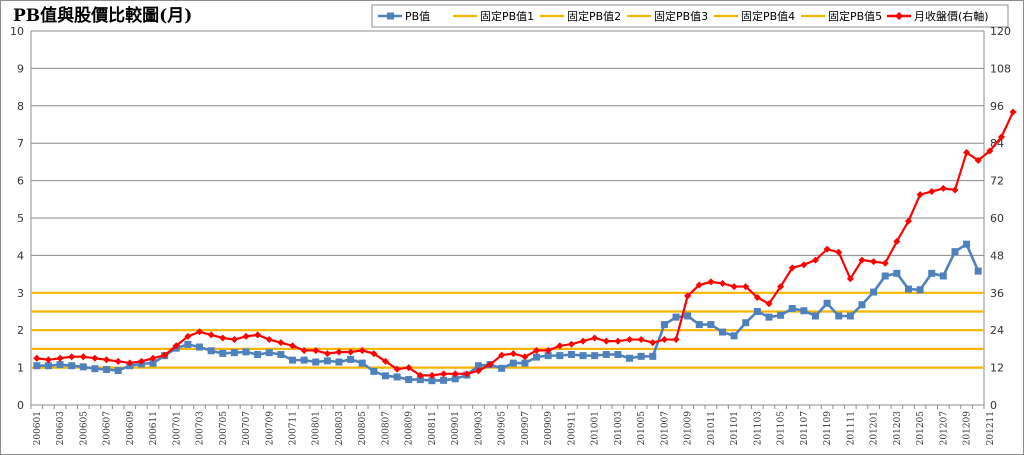  I want to click on legend-label: 固定PB值1, so click(507, 16).